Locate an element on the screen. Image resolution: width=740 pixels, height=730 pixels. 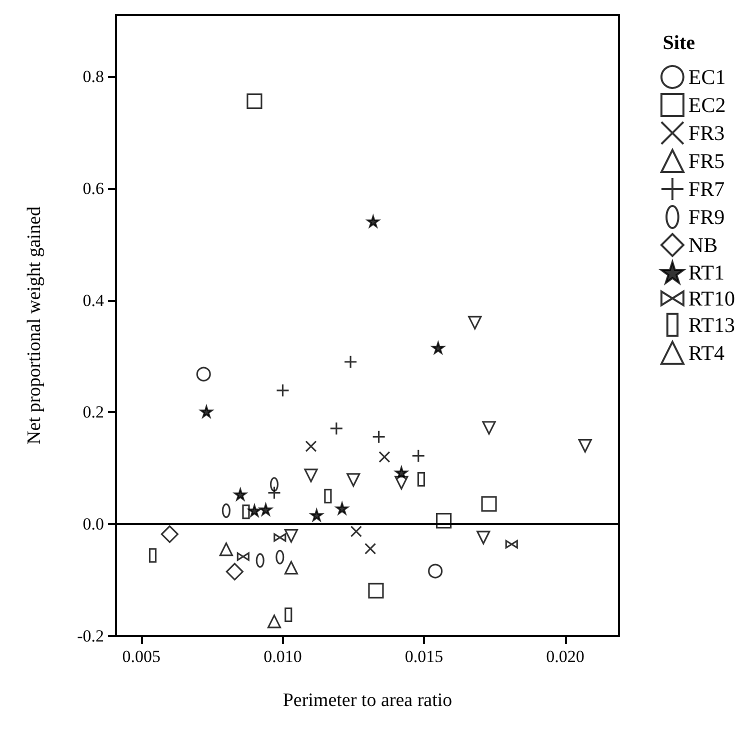
legend-label: RT4 is located at coordinates (706, 352).